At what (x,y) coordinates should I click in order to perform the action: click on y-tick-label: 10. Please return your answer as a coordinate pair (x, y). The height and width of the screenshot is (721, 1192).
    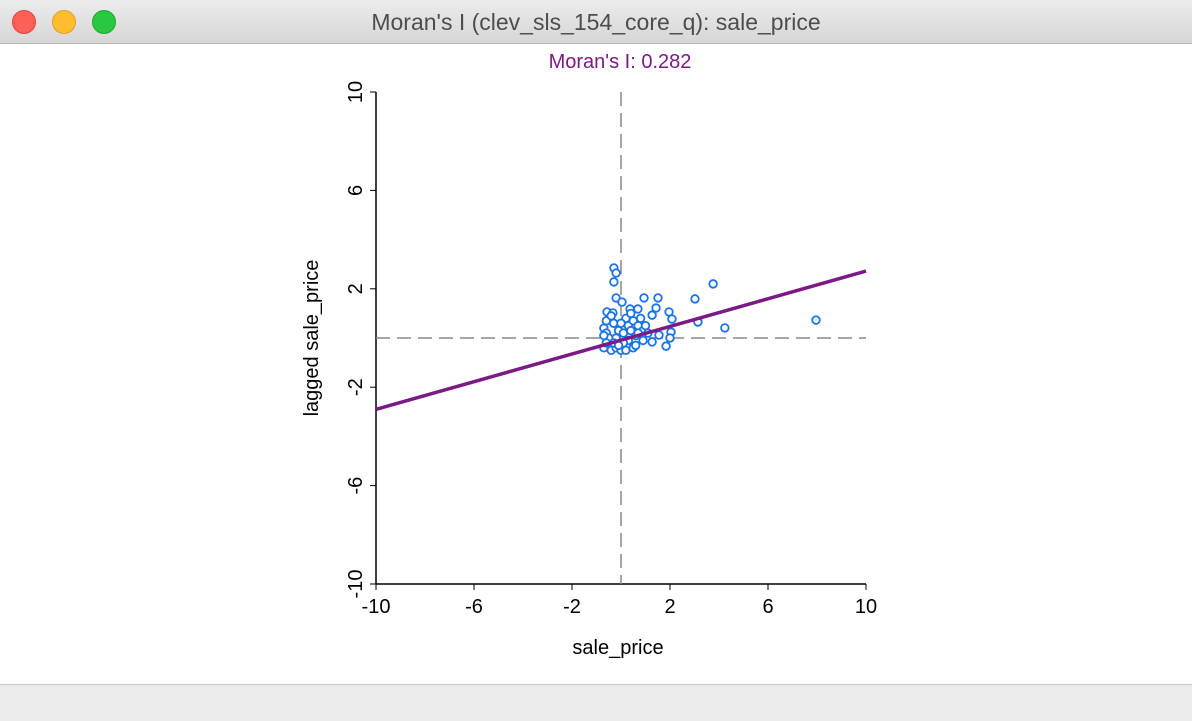
    Looking at the image, I should click on (356, 92).